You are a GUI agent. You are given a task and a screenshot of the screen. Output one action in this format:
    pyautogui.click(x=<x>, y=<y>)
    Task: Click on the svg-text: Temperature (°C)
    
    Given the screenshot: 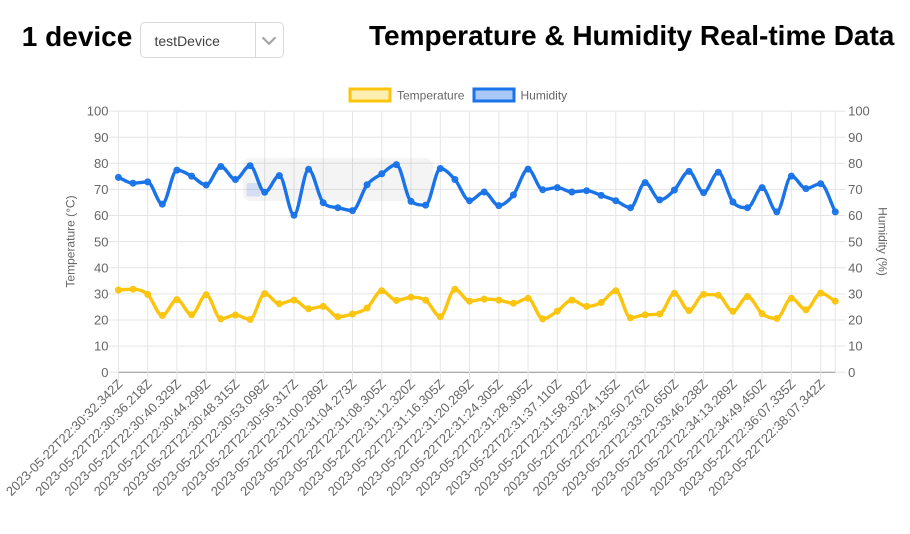 What is the action you would take?
    pyautogui.click(x=70, y=241)
    